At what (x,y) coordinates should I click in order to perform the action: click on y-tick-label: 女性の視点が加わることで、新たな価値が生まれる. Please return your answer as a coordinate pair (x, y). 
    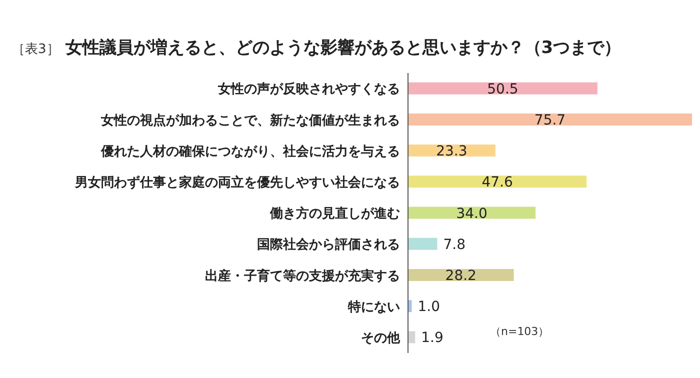
    Looking at the image, I should click on (250, 120).